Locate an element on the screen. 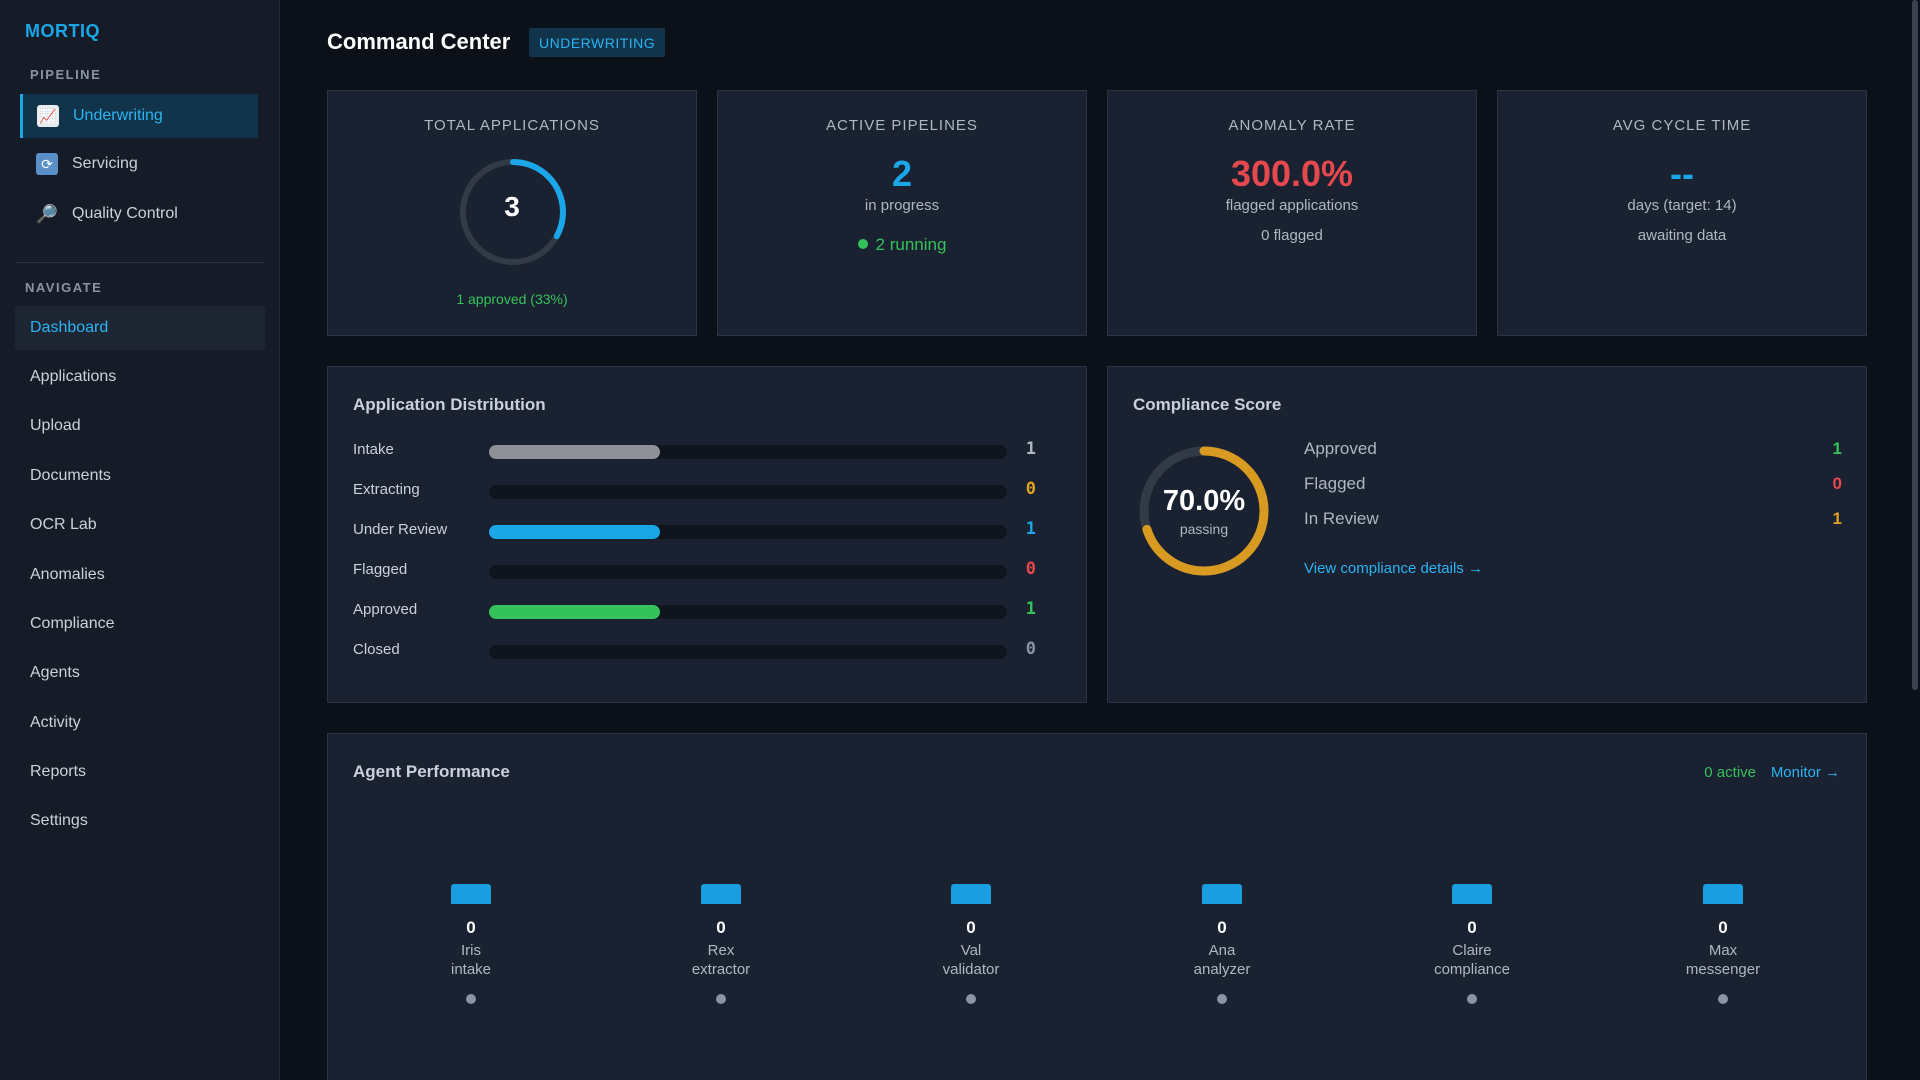  agent-name: Ana is located at coordinates (1222, 950).